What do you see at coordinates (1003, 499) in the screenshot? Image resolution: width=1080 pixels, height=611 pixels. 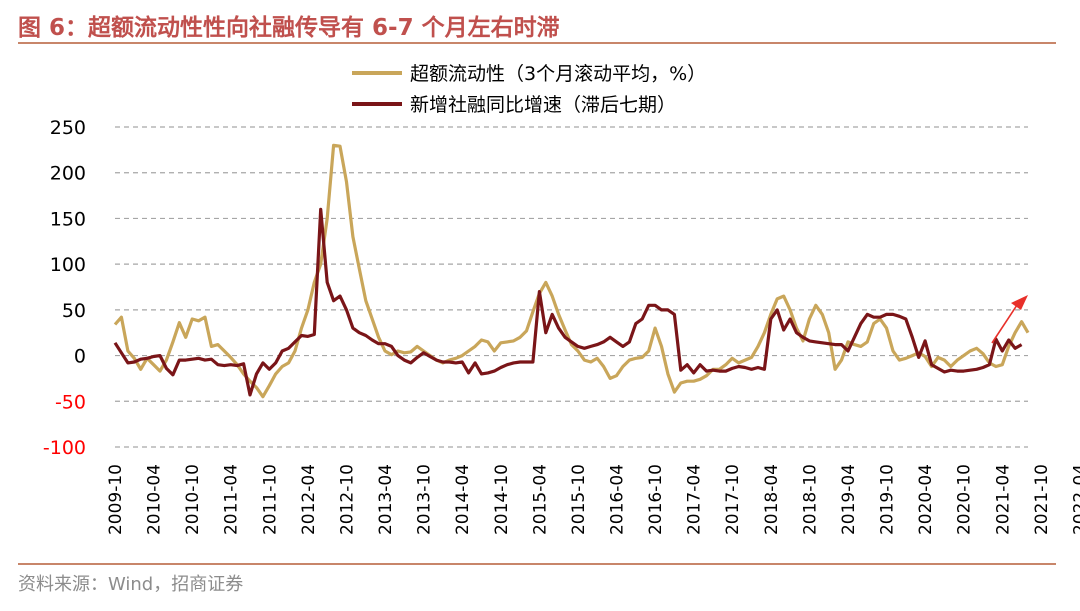 I see `x-tick-label: 2021-04` at bounding box center [1003, 499].